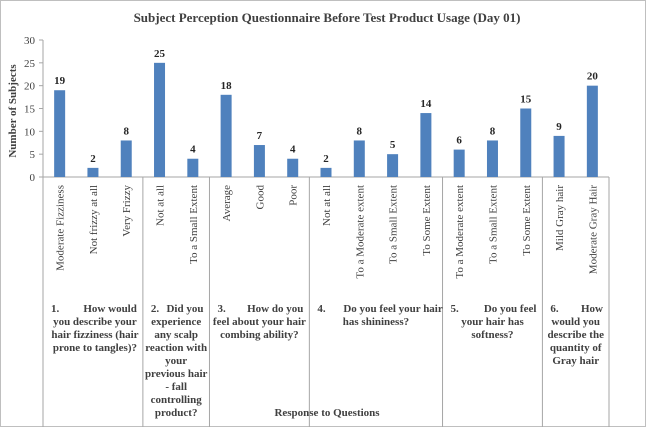  What do you see at coordinates (55, 309) in the screenshot?
I see `question-number: 1.` at bounding box center [55, 309].